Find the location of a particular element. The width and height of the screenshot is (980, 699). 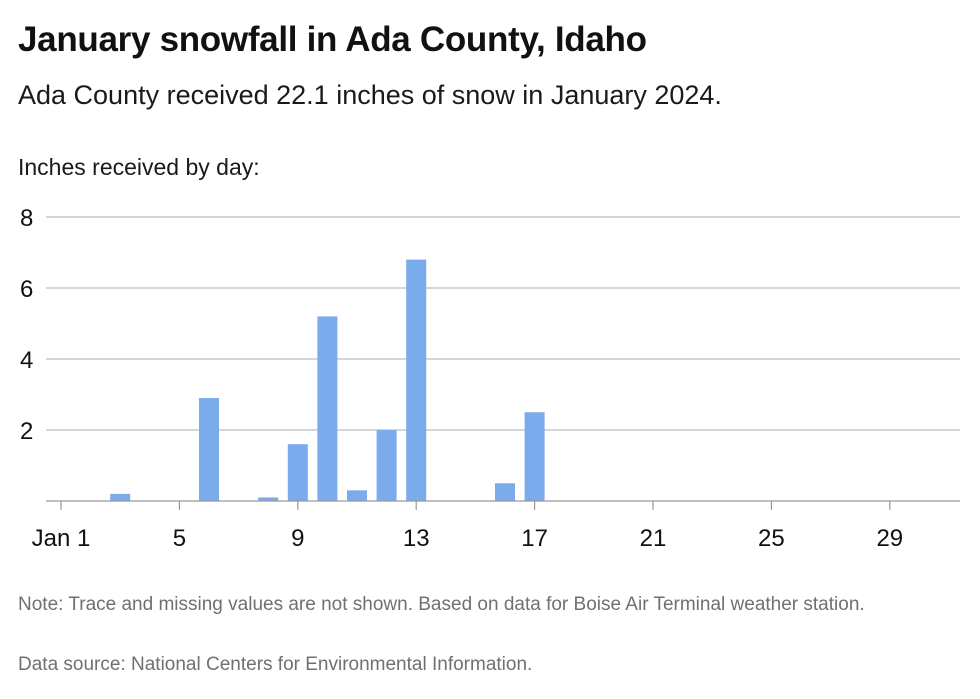

y-tick-label: 4 is located at coordinates (26, 360).